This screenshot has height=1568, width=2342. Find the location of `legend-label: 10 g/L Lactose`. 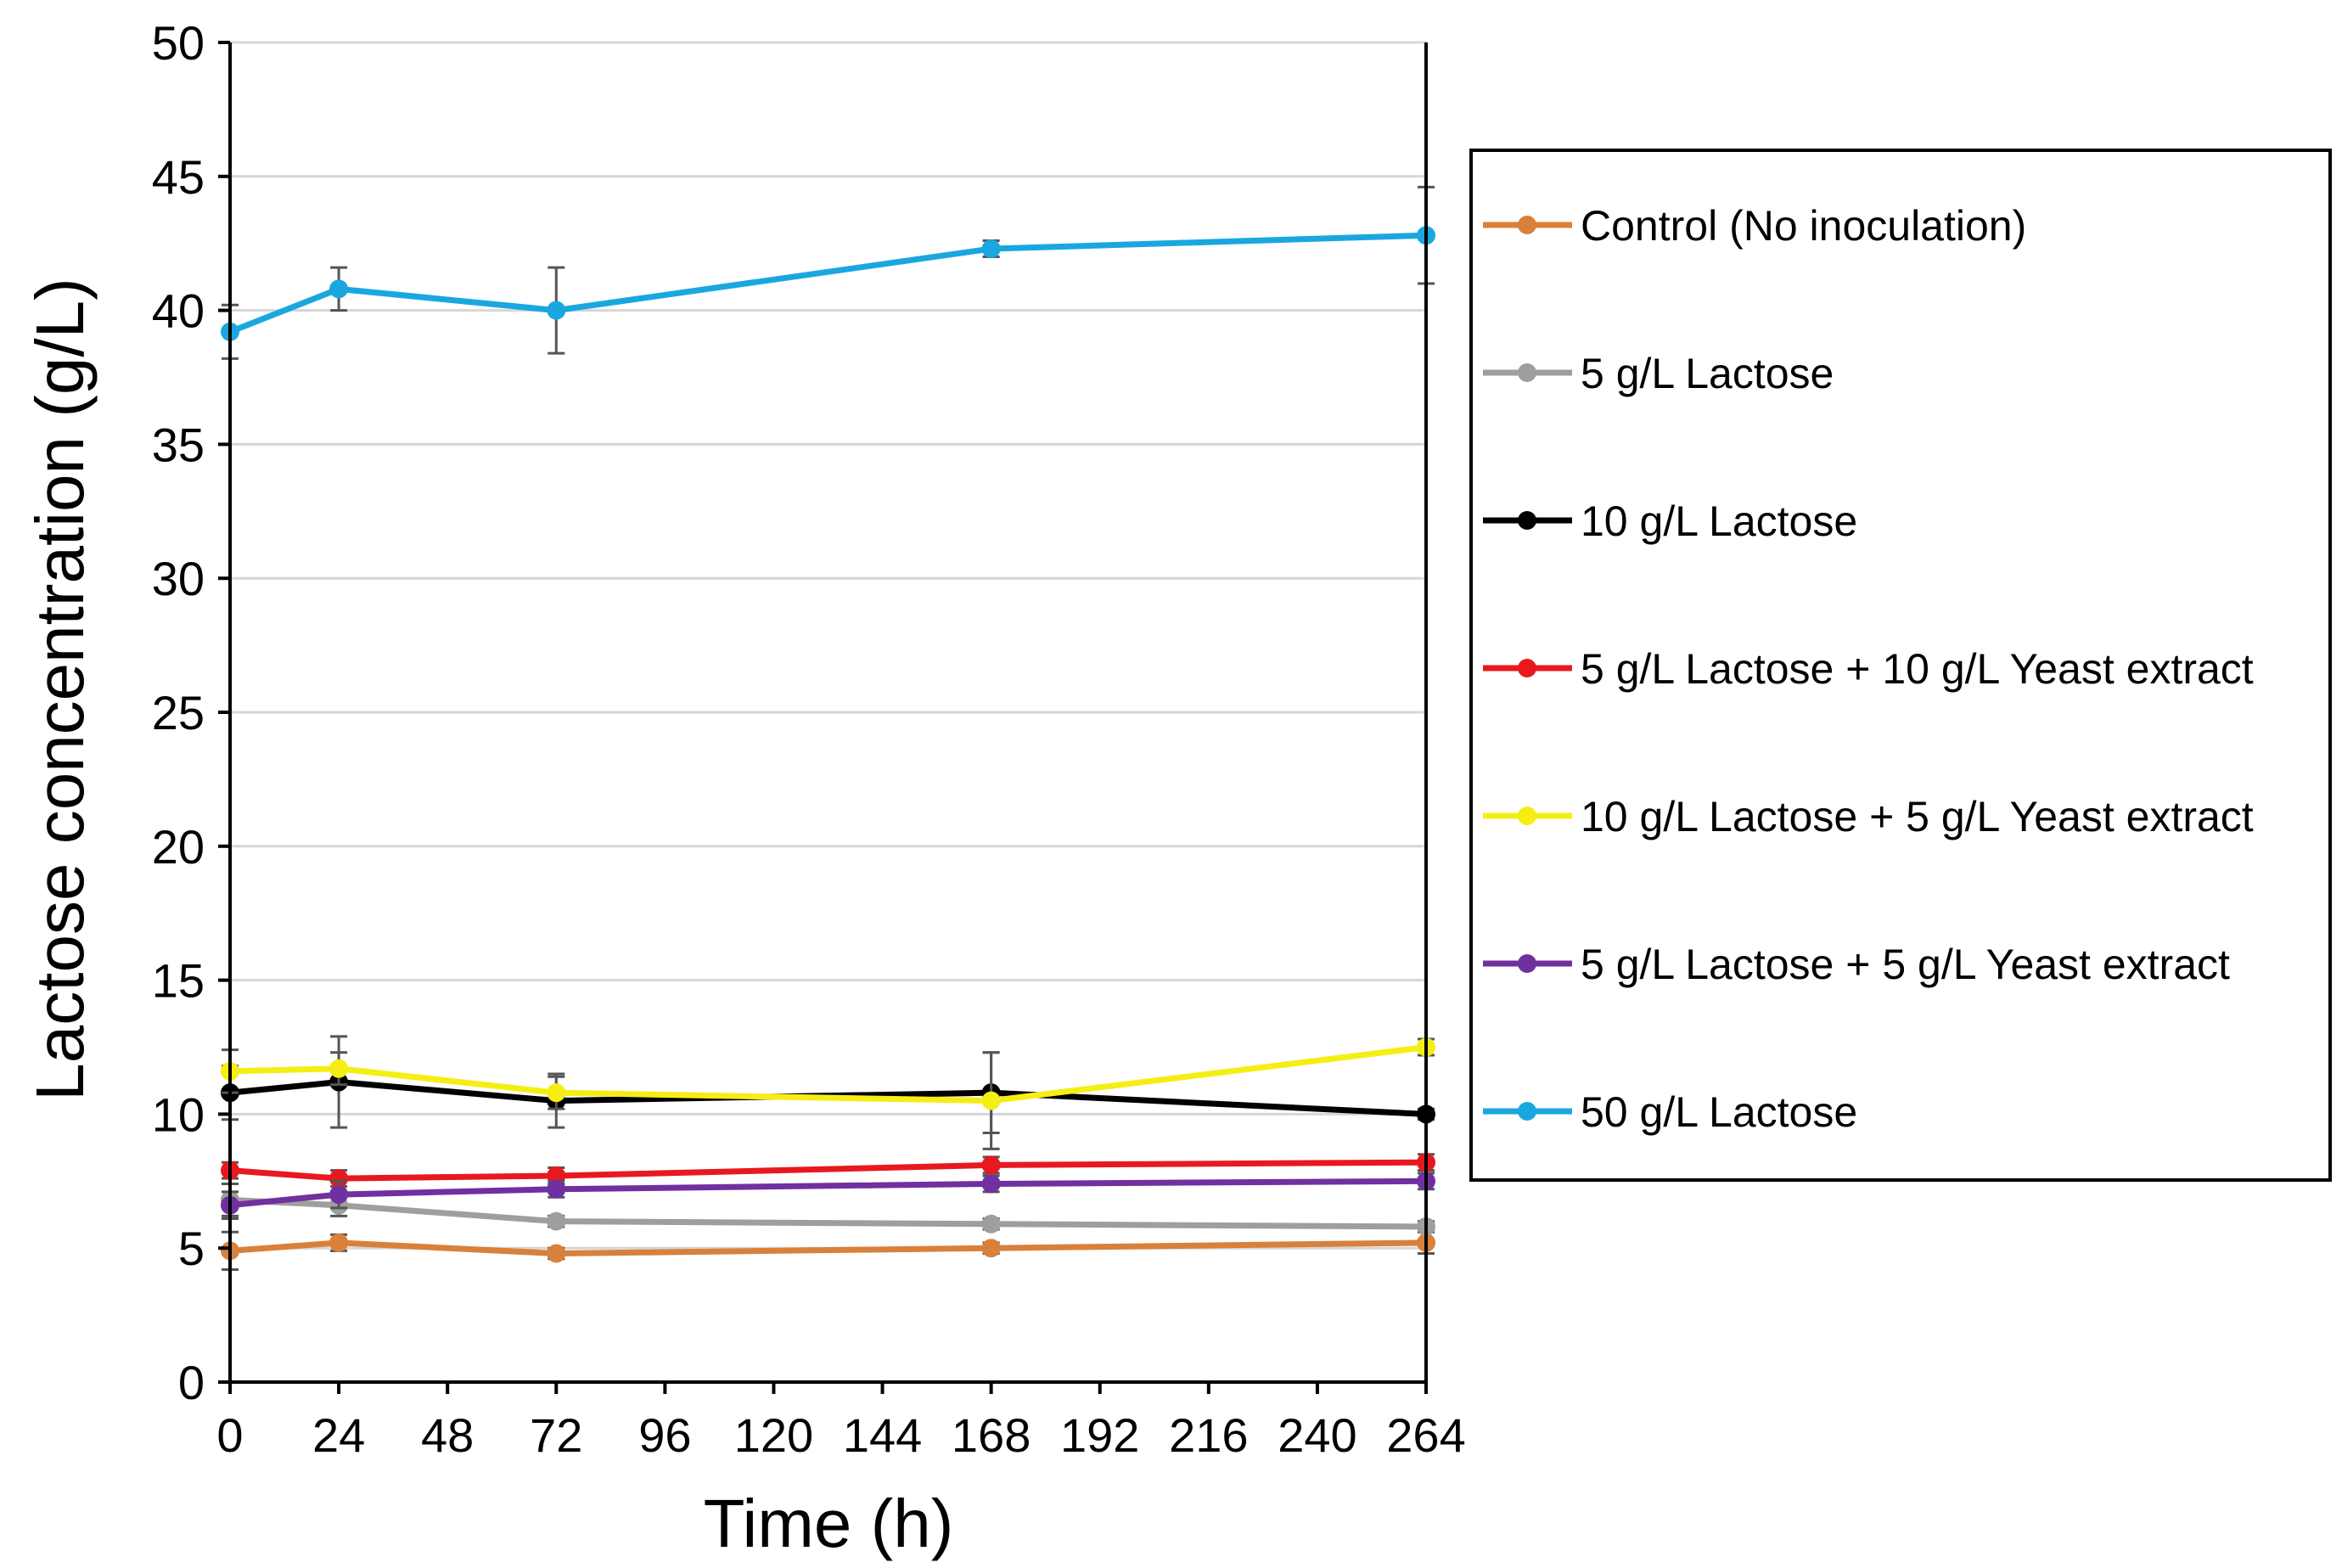

legend-label: 10 g/L Lactose is located at coordinates (1719, 521).